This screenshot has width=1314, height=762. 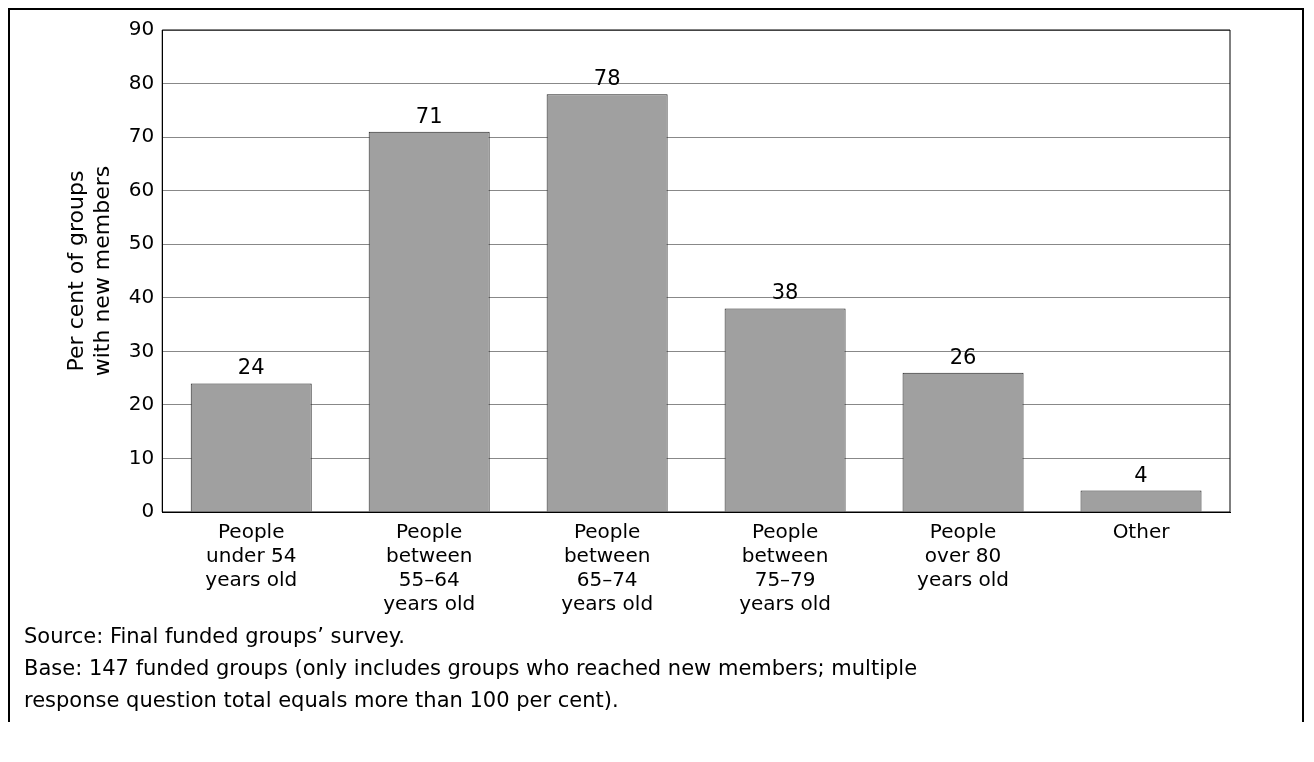 I want to click on y-axis-title: Per cent of groups with new members, so click(x=88, y=271).